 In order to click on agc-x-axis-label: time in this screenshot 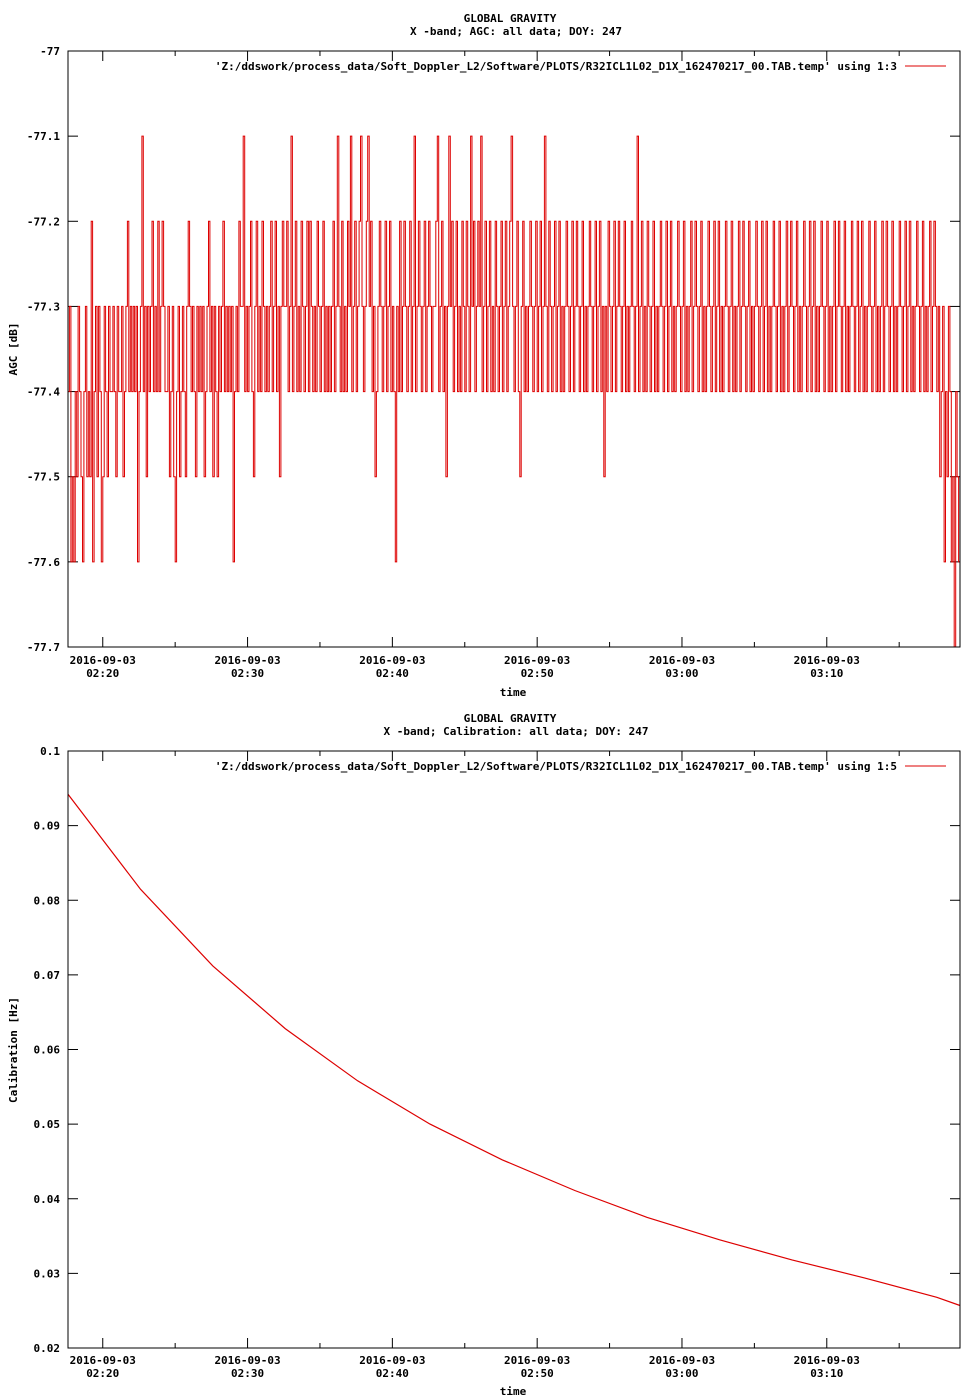, I will do `click(513, 692)`.